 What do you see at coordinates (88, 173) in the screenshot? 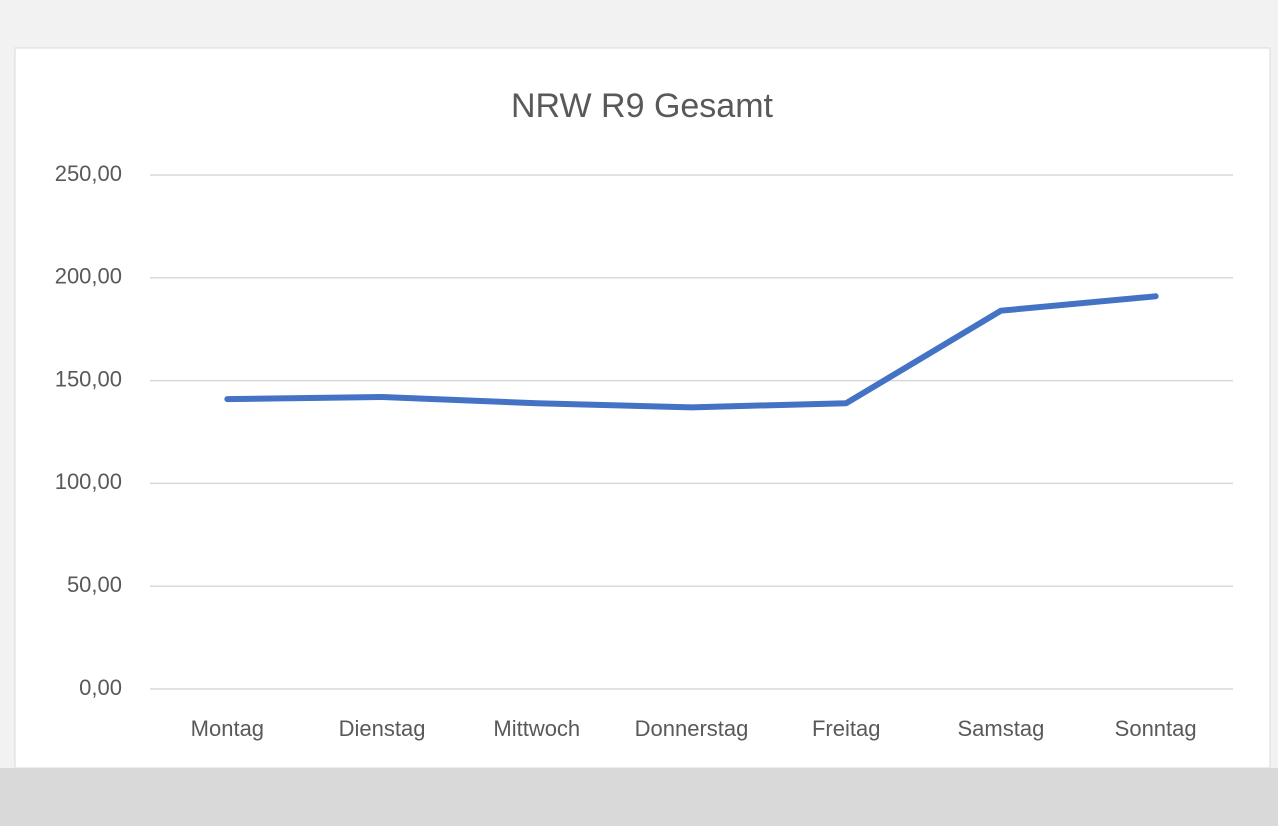
I see `y-tick-label: 250,00` at bounding box center [88, 173].